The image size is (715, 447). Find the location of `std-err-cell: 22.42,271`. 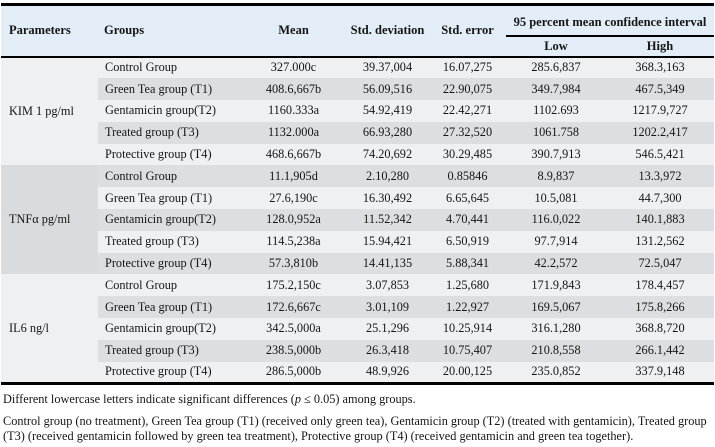

std-err-cell: 22.42,271 is located at coordinates (467, 111).